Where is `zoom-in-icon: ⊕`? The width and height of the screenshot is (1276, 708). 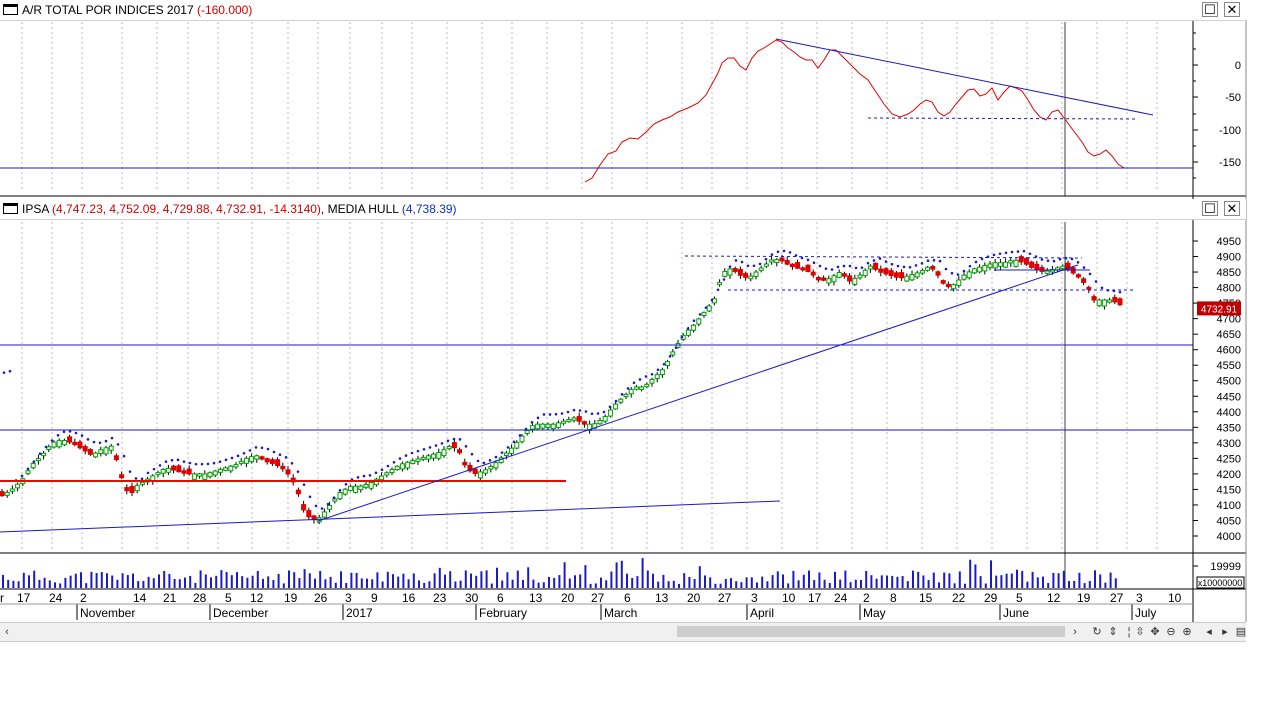
zoom-in-icon: ⊕ is located at coordinates (1187, 632).